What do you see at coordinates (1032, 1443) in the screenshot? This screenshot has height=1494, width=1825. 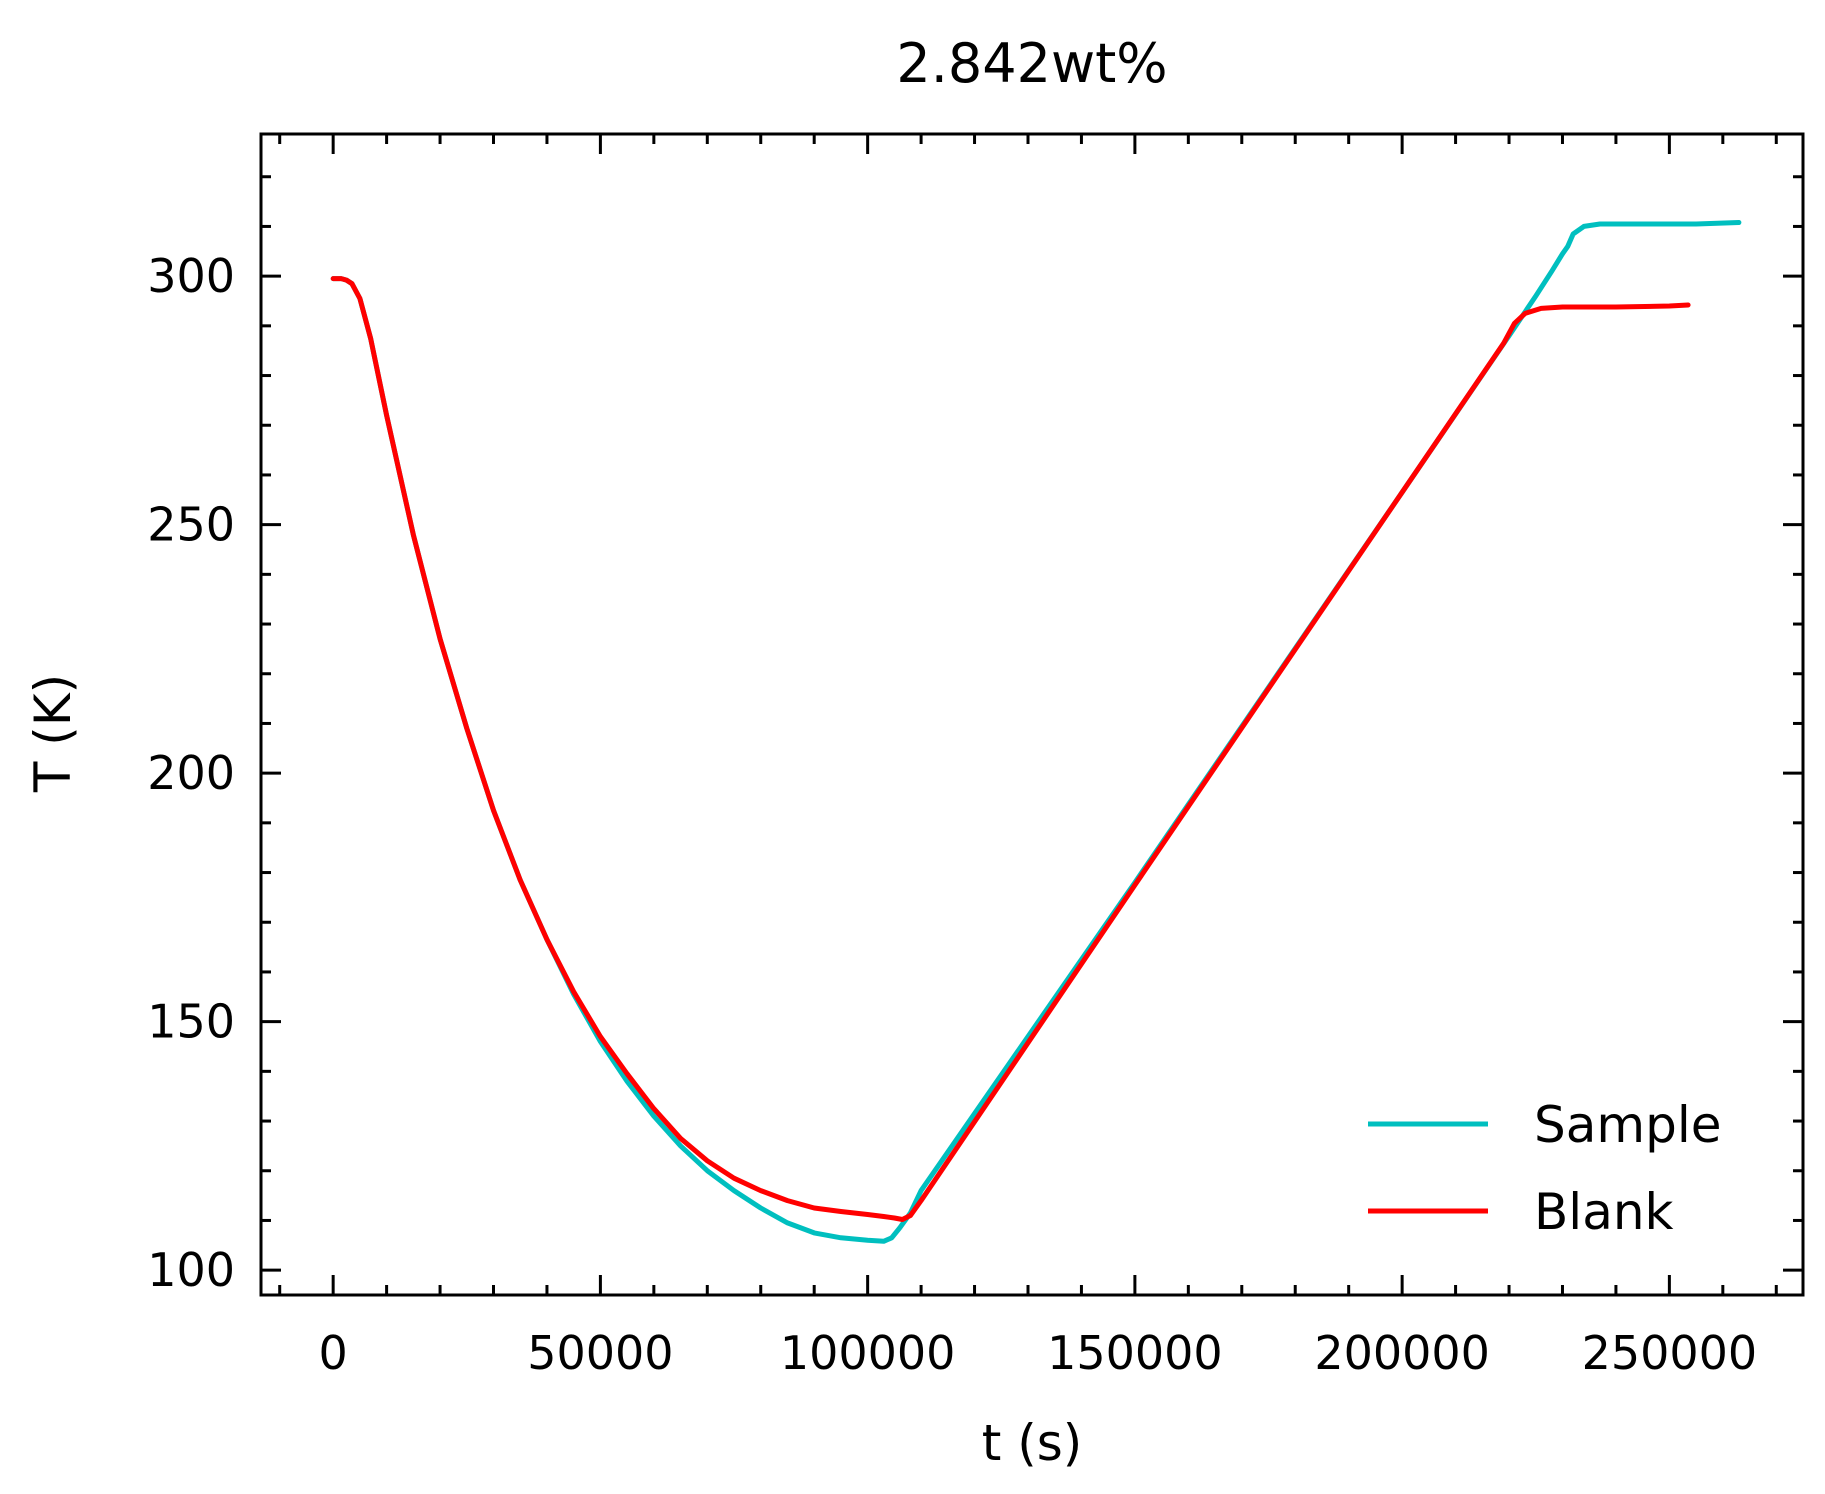 I see `x-axis-label: t (s)` at bounding box center [1032, 1443].